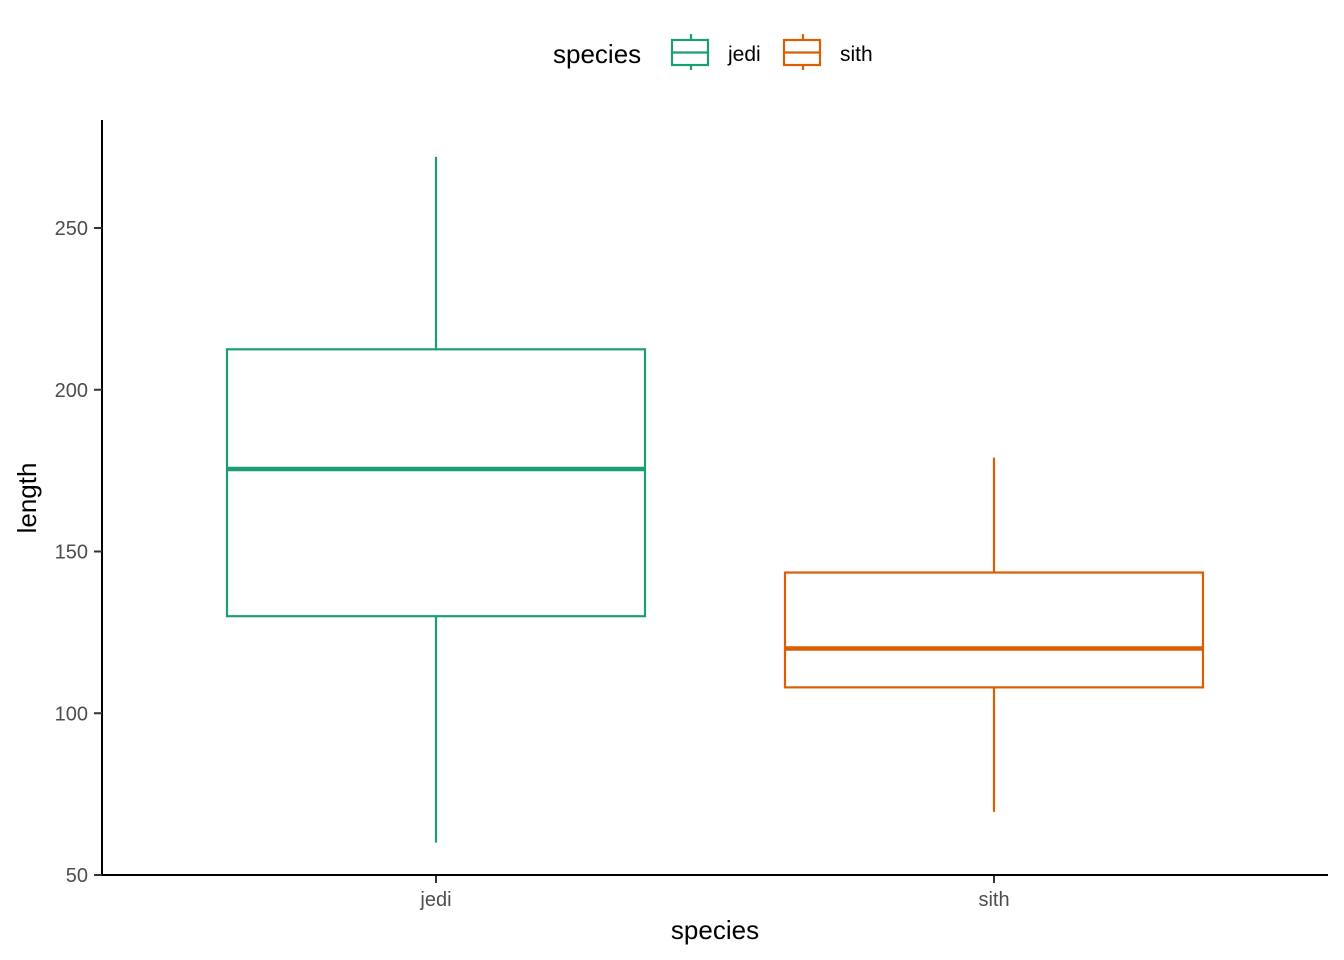  Describe the element at coordinates (71, 391) in the screenshot. I see `y-tick-label: 200` at that location.